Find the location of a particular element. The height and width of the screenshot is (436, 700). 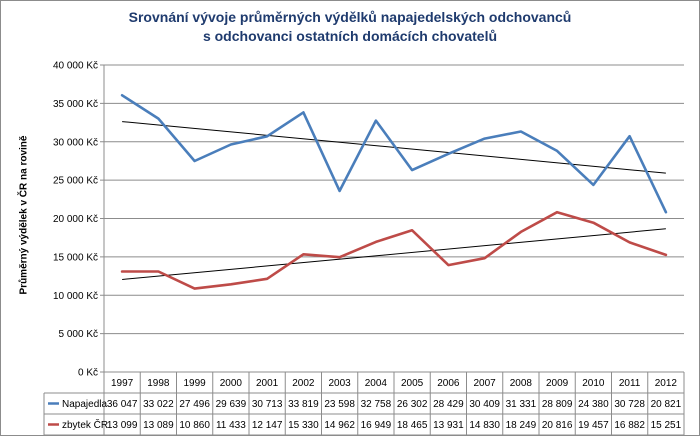

x-tick-label: 2002 is located at coordinates (303, 383).